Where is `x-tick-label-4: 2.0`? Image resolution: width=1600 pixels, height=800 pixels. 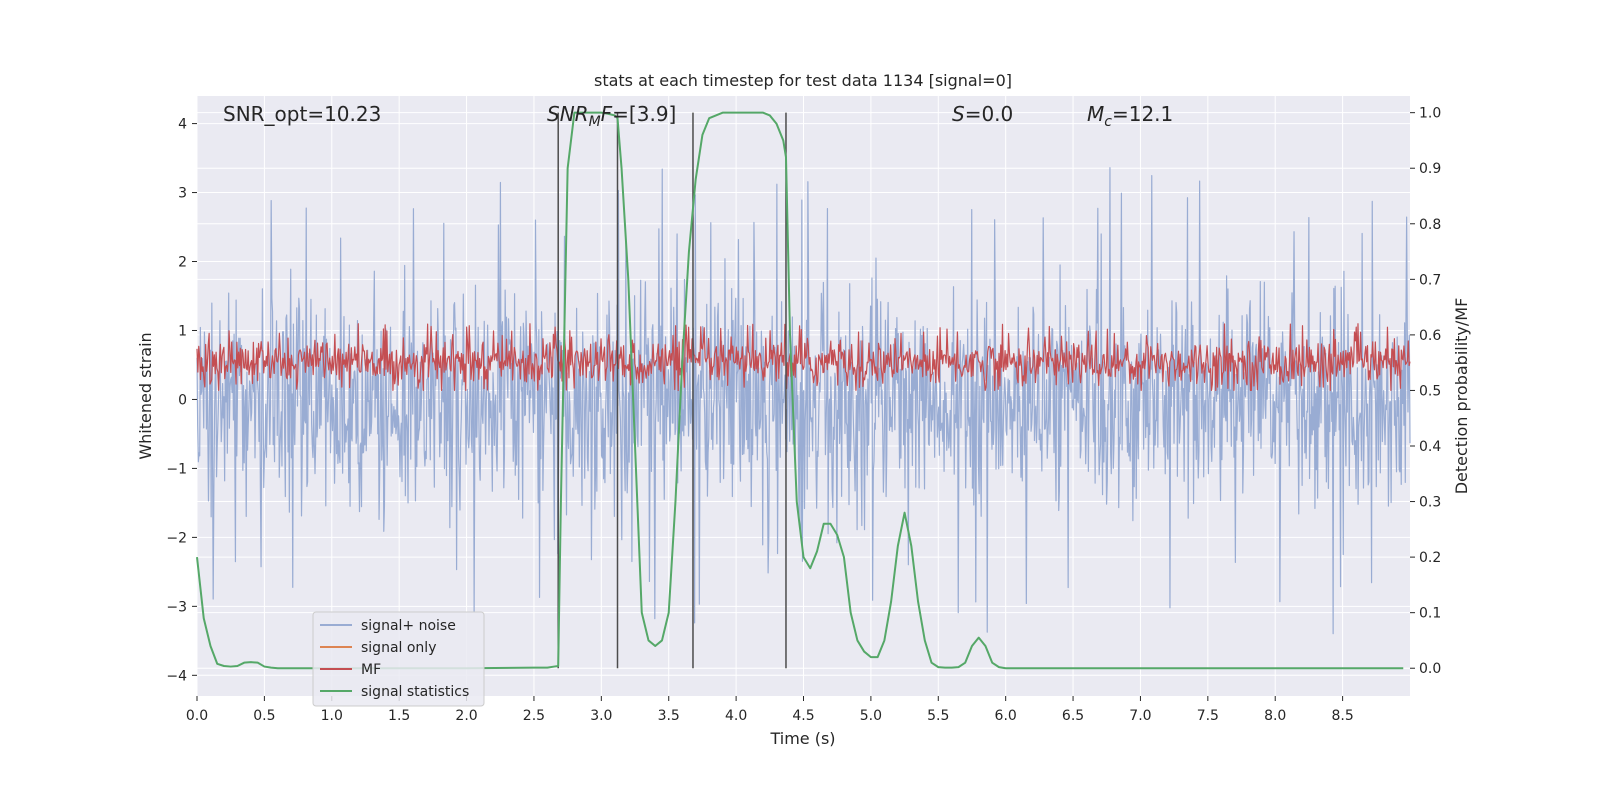 x-tick-label-4: 2.0 is located at coordinates (466, 716).